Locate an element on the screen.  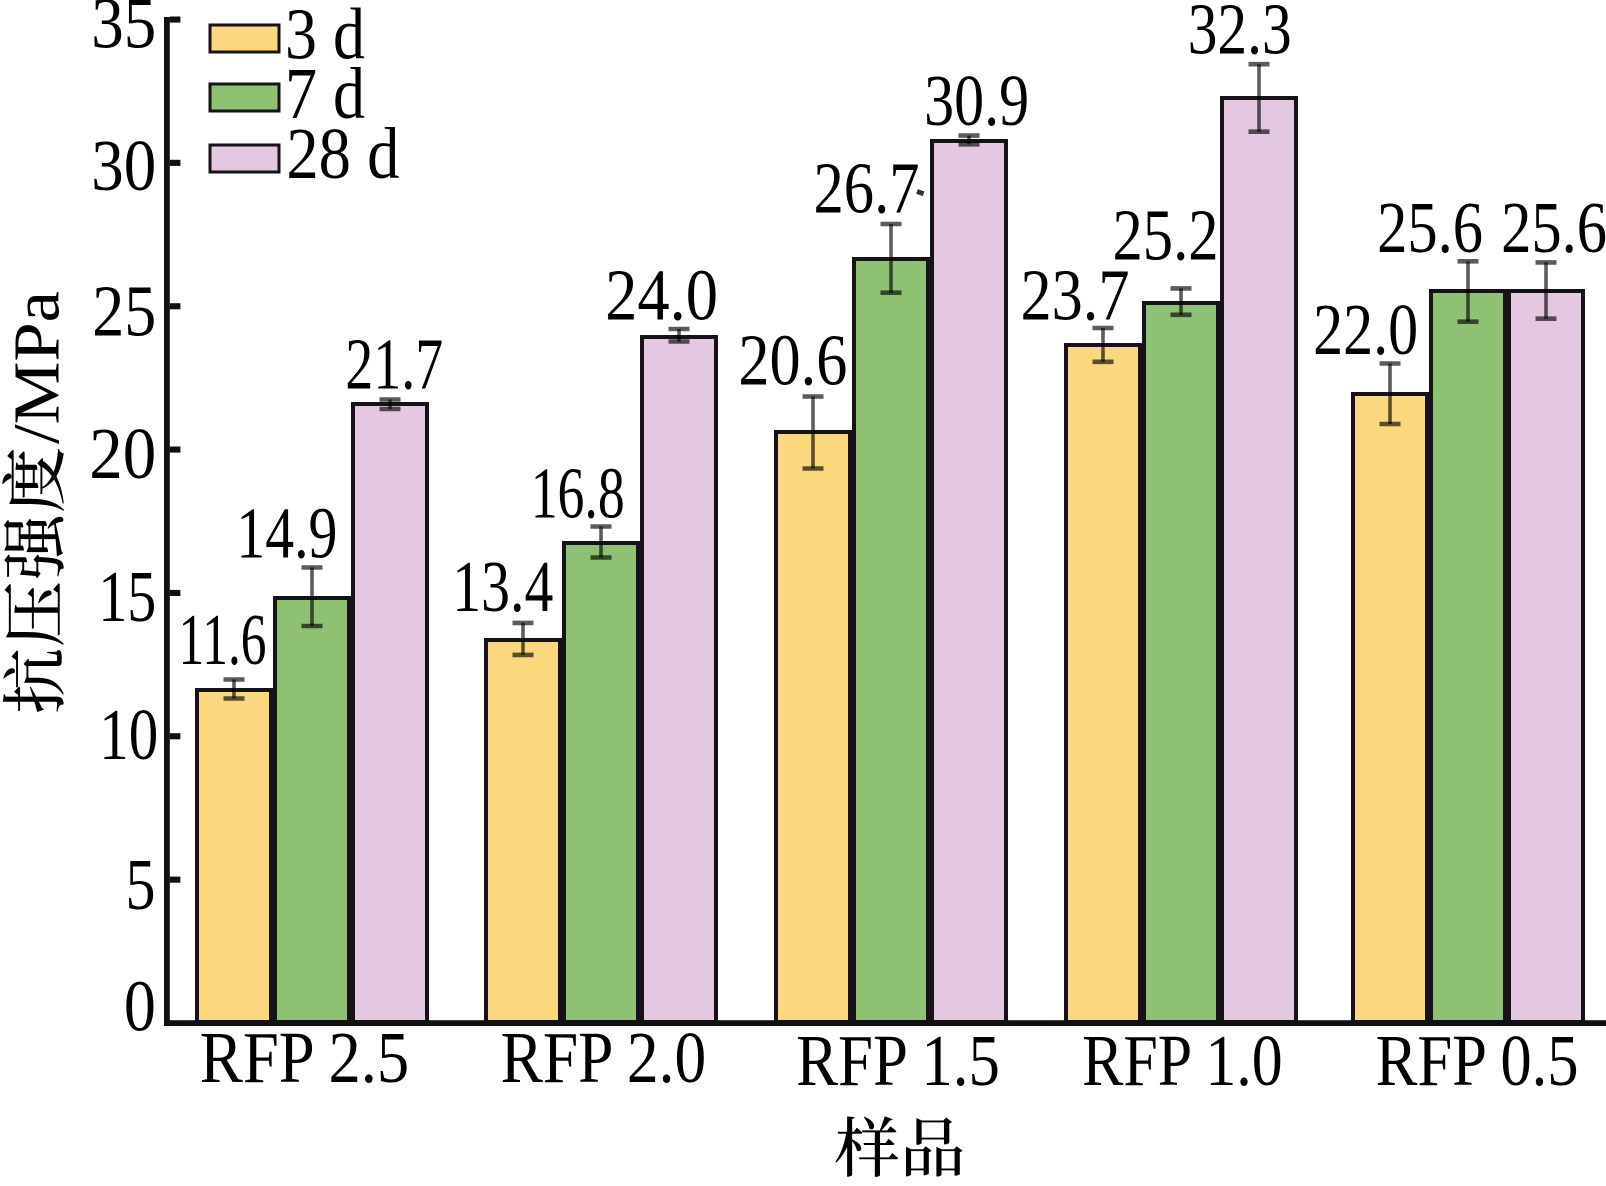
svg-text: 0 is located at coordinates (140, 1006).